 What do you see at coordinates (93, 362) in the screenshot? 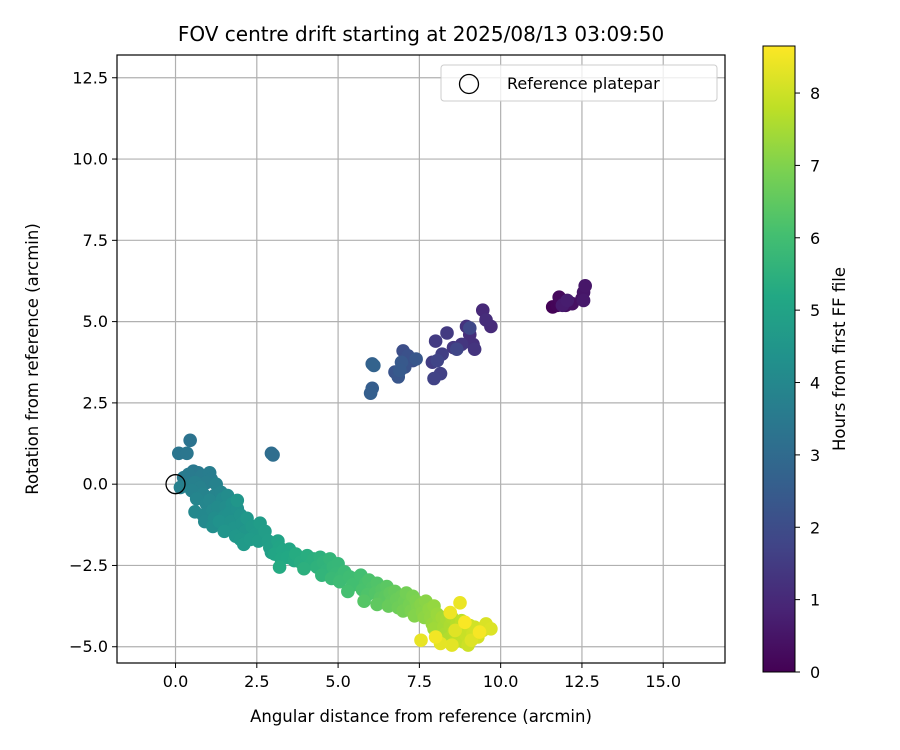
I see `y-axis-ticks: −5.0 −2.5 0.0 2.5 5.0 7.5 10.0 12.5` at bounding box center [93, 362].